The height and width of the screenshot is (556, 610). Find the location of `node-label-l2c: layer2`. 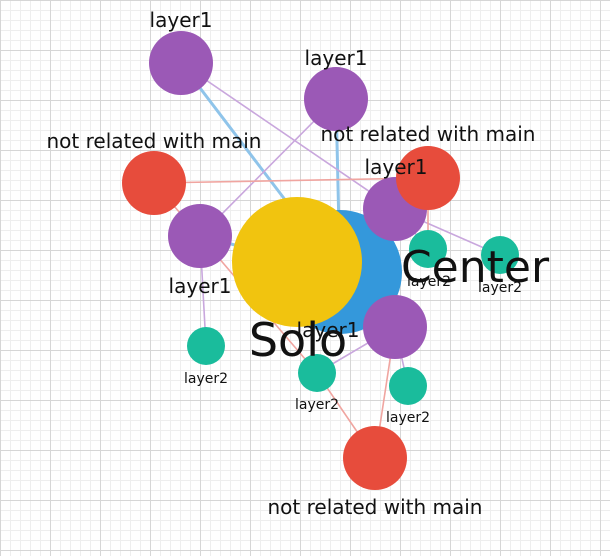

node-label-l2c: layer2 is located at coordinates (206, 379).